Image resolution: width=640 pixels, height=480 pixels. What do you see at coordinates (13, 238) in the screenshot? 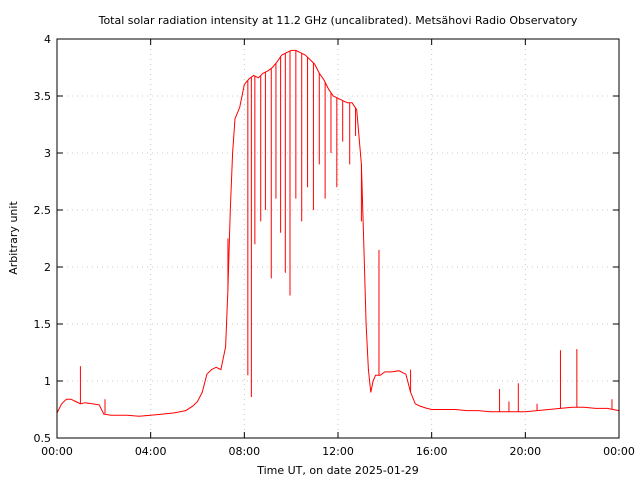
I see `y-axis-label: Arbitrary unit` at bounding box center [13, 238].